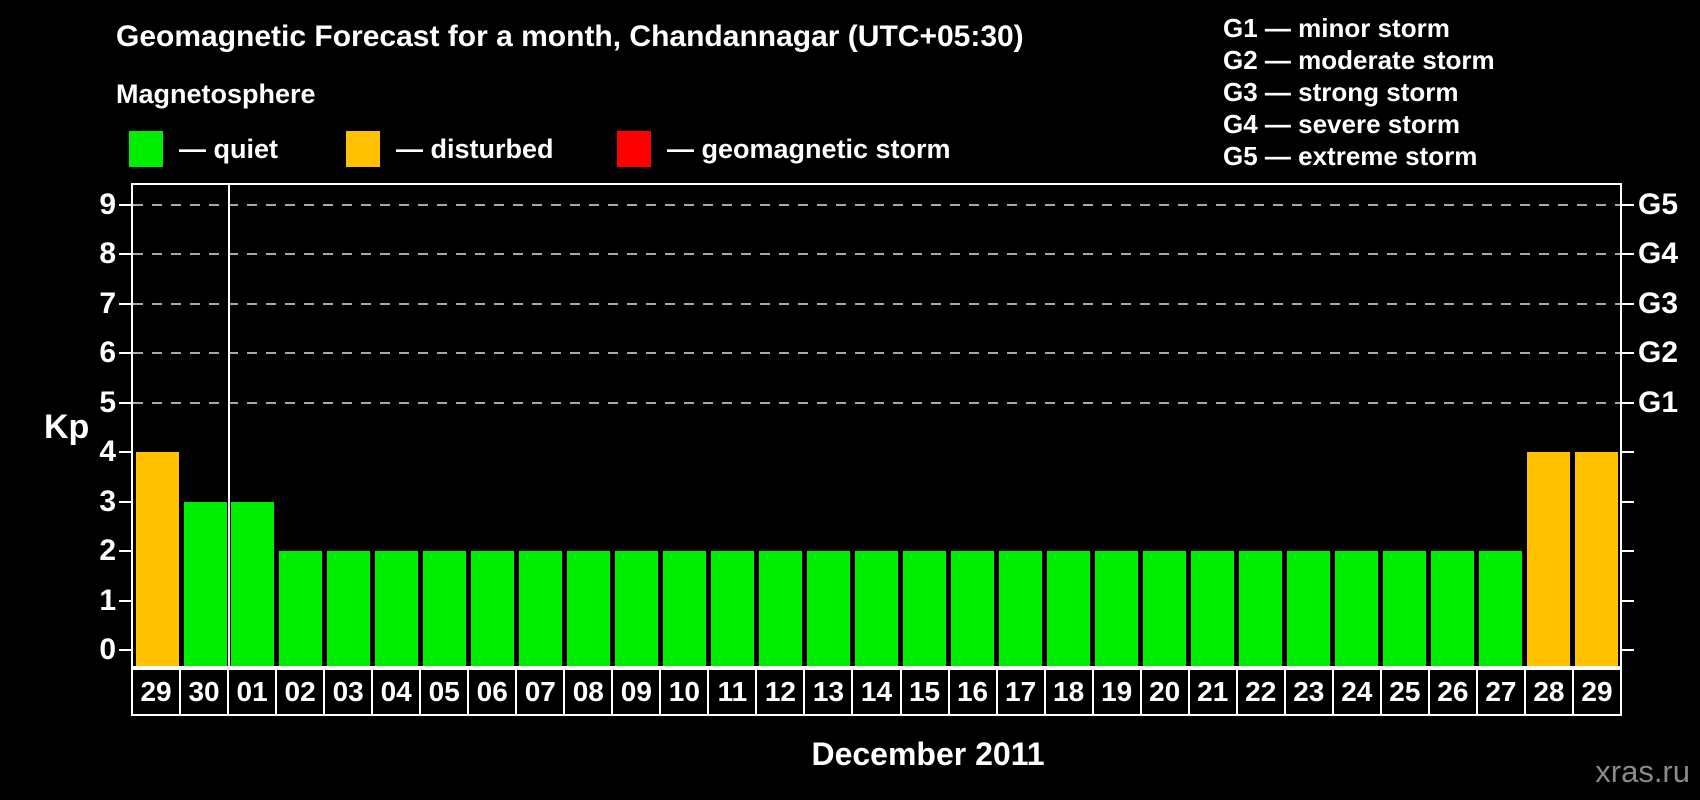 Image resolution: width=1700 pixels, height=800 pixels. I want to click on legend-label-storm: — geomagnetic storm, so click(809, 148).